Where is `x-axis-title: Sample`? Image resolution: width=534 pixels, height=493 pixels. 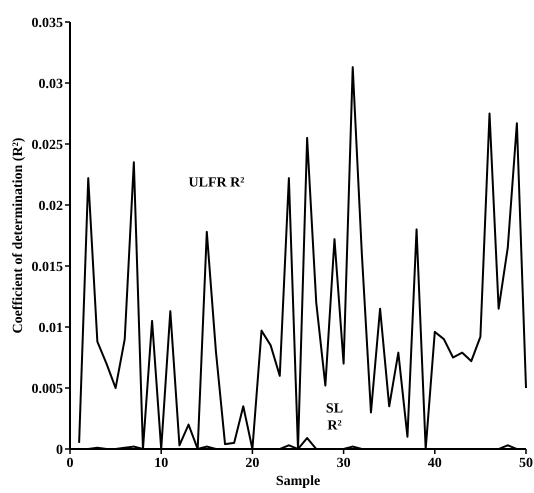
x-axis-title: Sample is located at coordinates (298, 481).